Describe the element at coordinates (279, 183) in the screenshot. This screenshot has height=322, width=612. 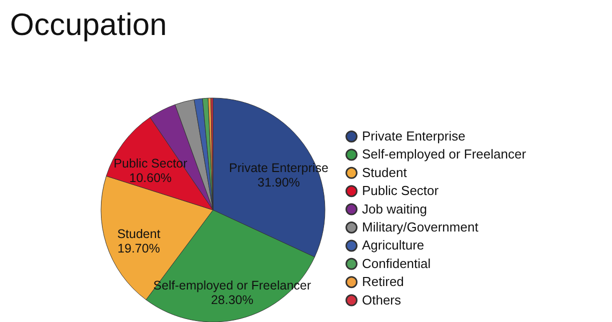
I see `data-label: 31.90%` at that location.